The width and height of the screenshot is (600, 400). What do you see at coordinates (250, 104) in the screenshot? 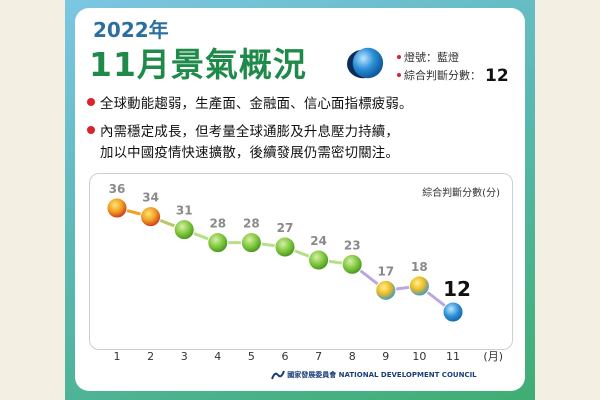
I see `bullet-global: 全球動能趨弱，生產面、金融面、信心面指標疲弱。` at bounding box center [250, 104].